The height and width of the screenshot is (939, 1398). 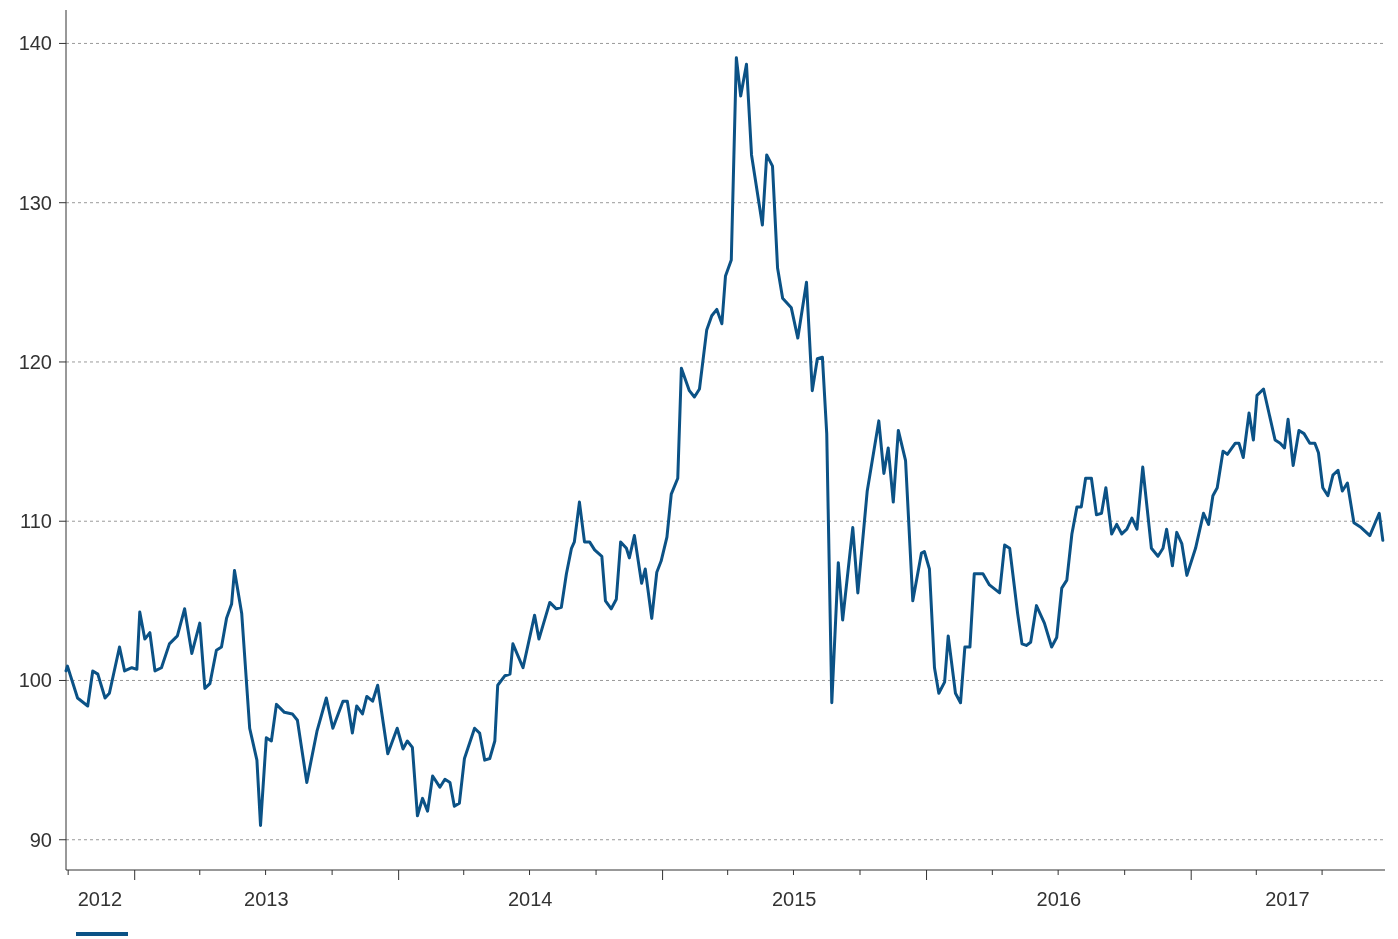 What do you see at coordinates (35, 202) in the screenshot?
I see `y-tick-label: 130` at bounding box center [35, 202].